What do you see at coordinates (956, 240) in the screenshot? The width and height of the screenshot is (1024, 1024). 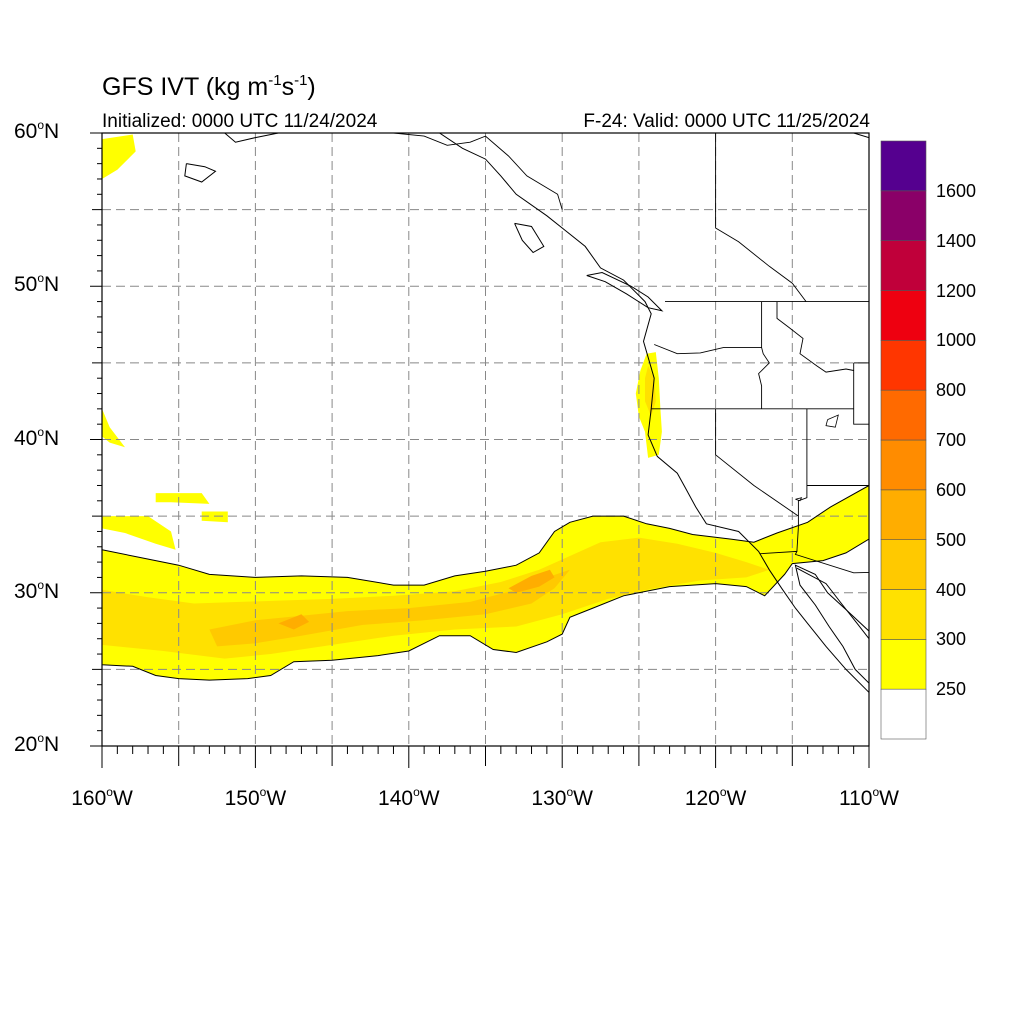 I see `colorbar-label: 1400` at bounding box center [956, 240].